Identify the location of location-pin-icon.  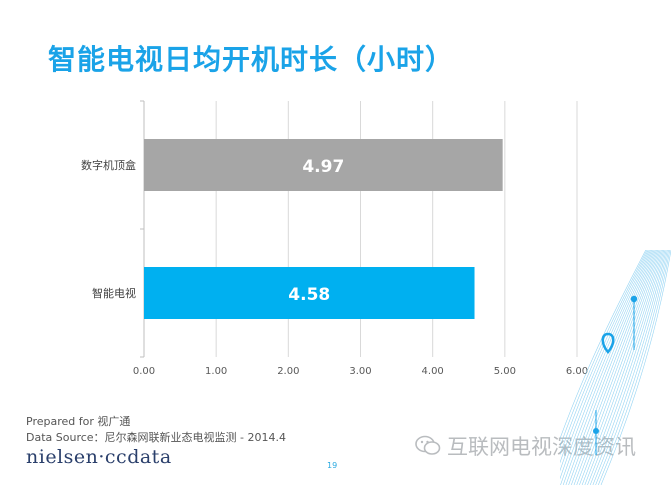
(608, 343).